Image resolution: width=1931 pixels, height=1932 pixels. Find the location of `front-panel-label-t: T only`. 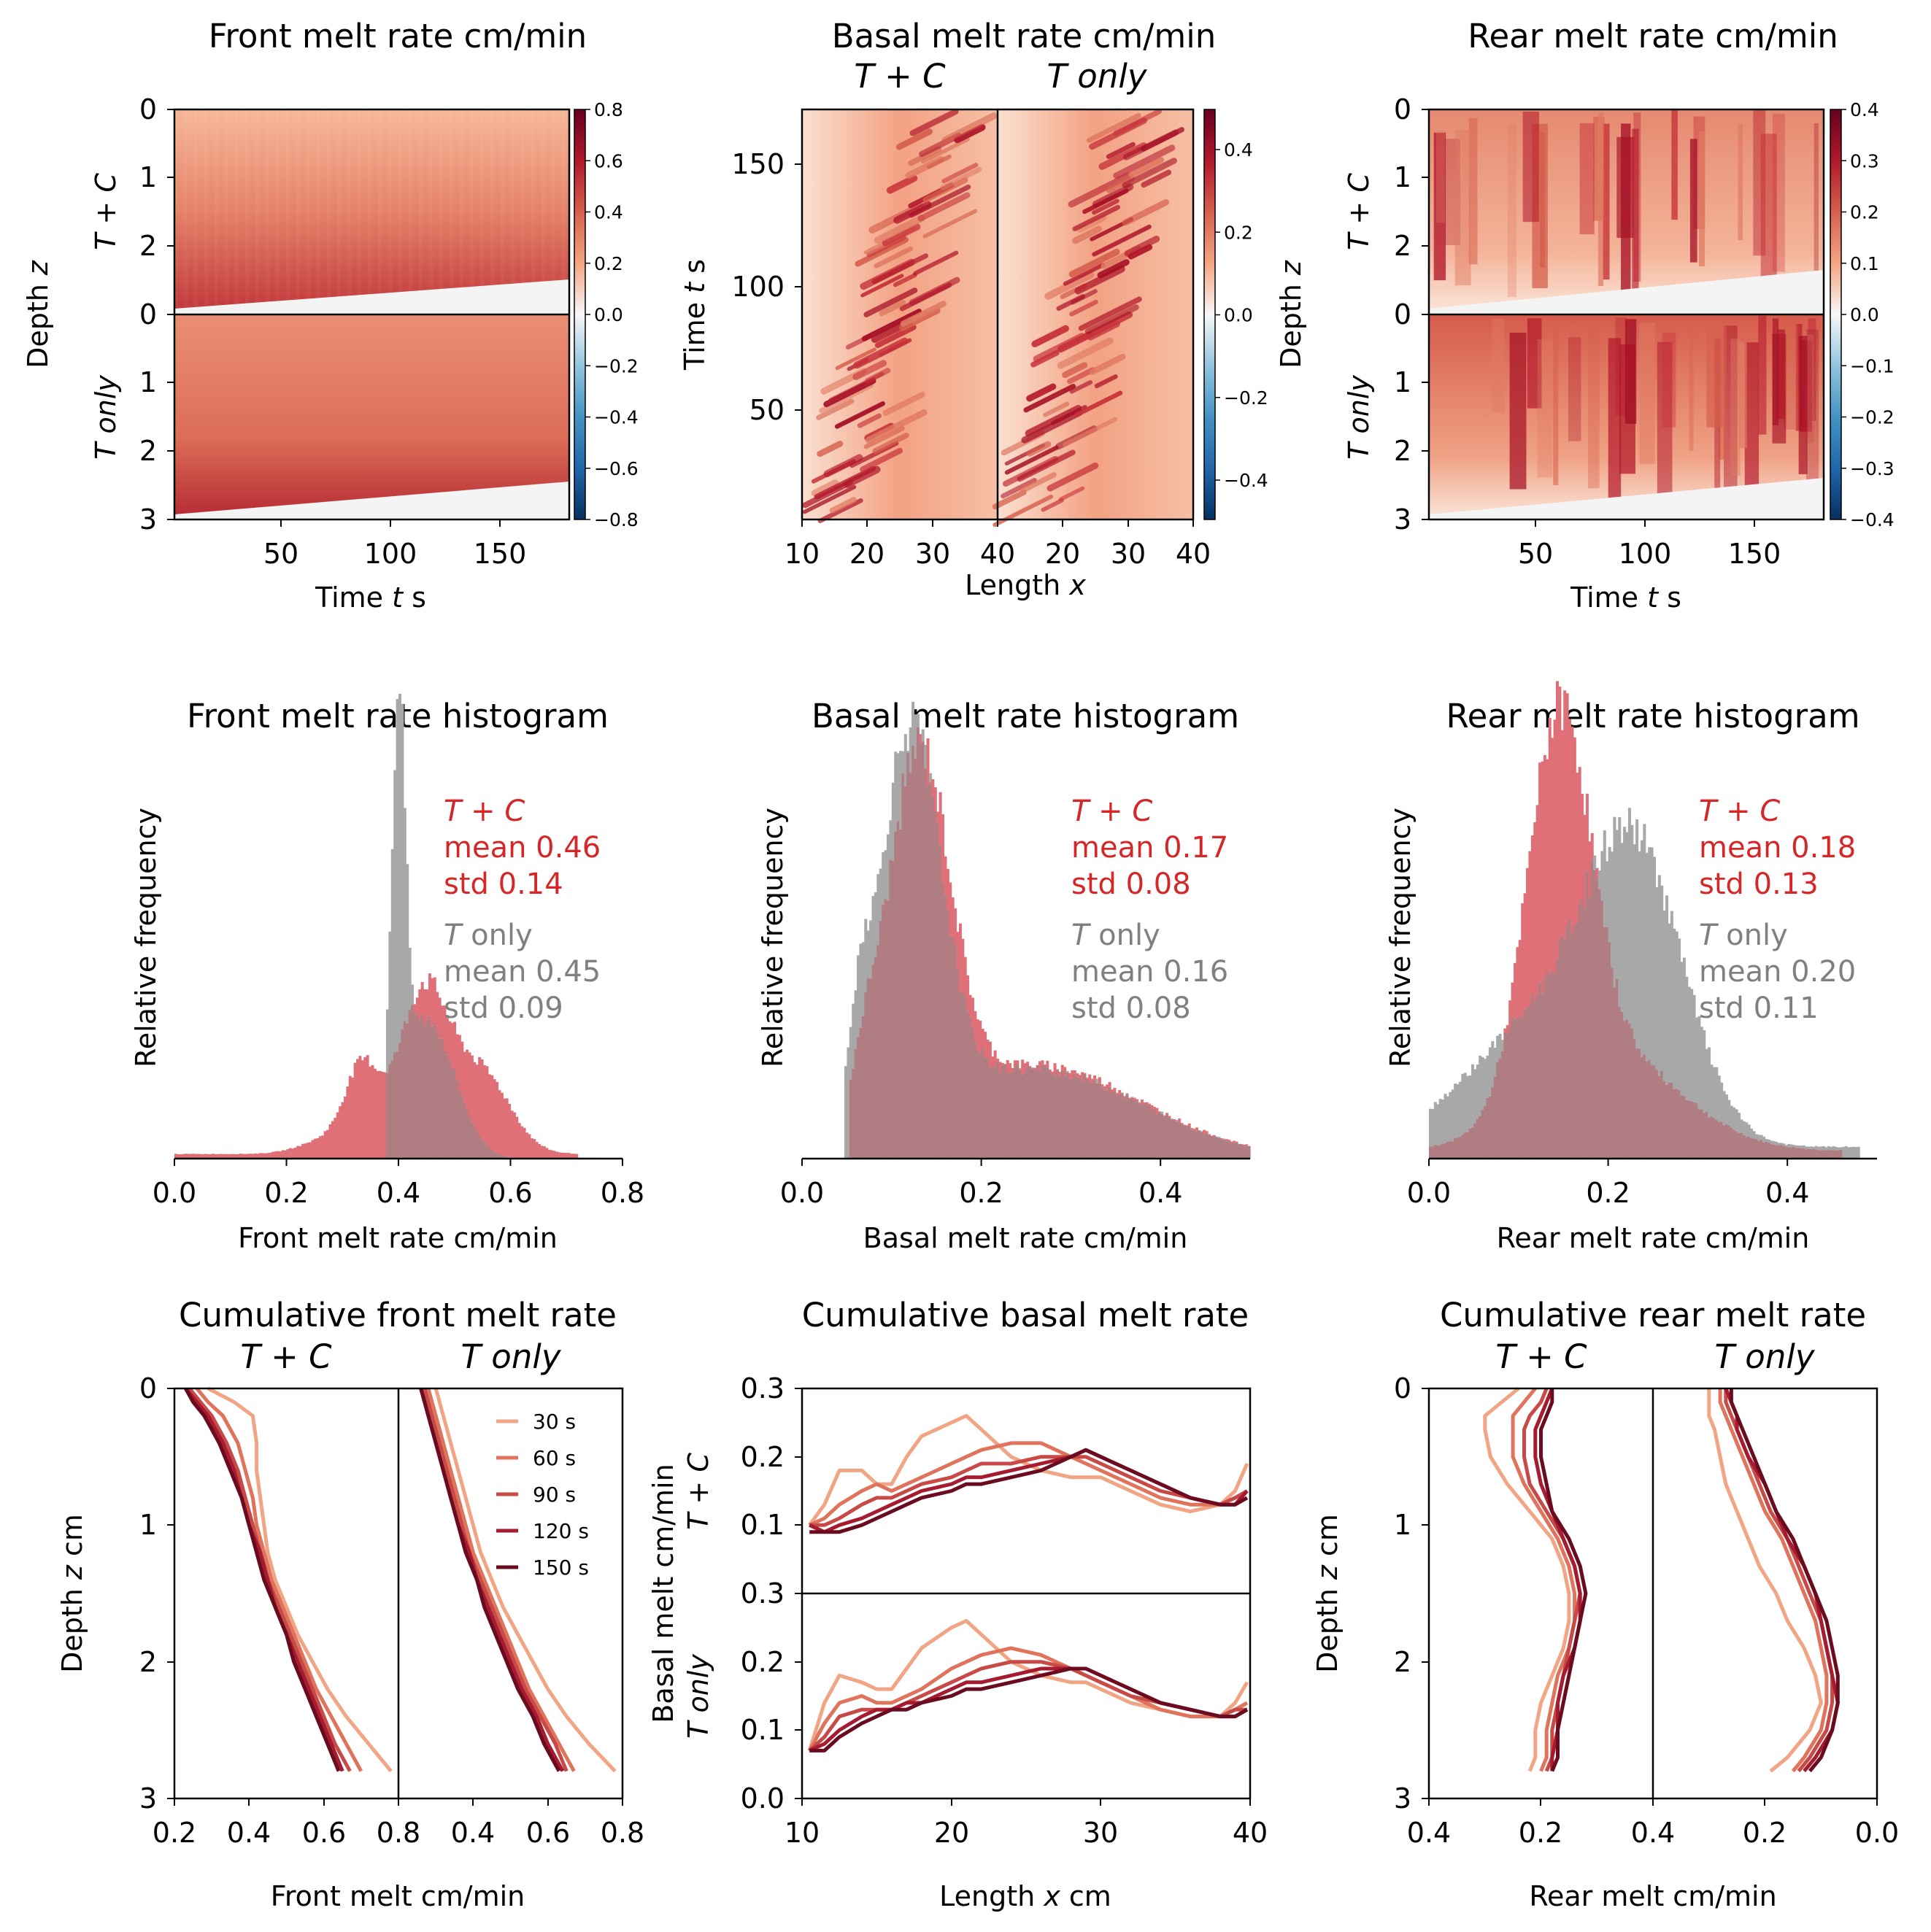

front-panel-label-t: T only is located at coordinates (106, 417).